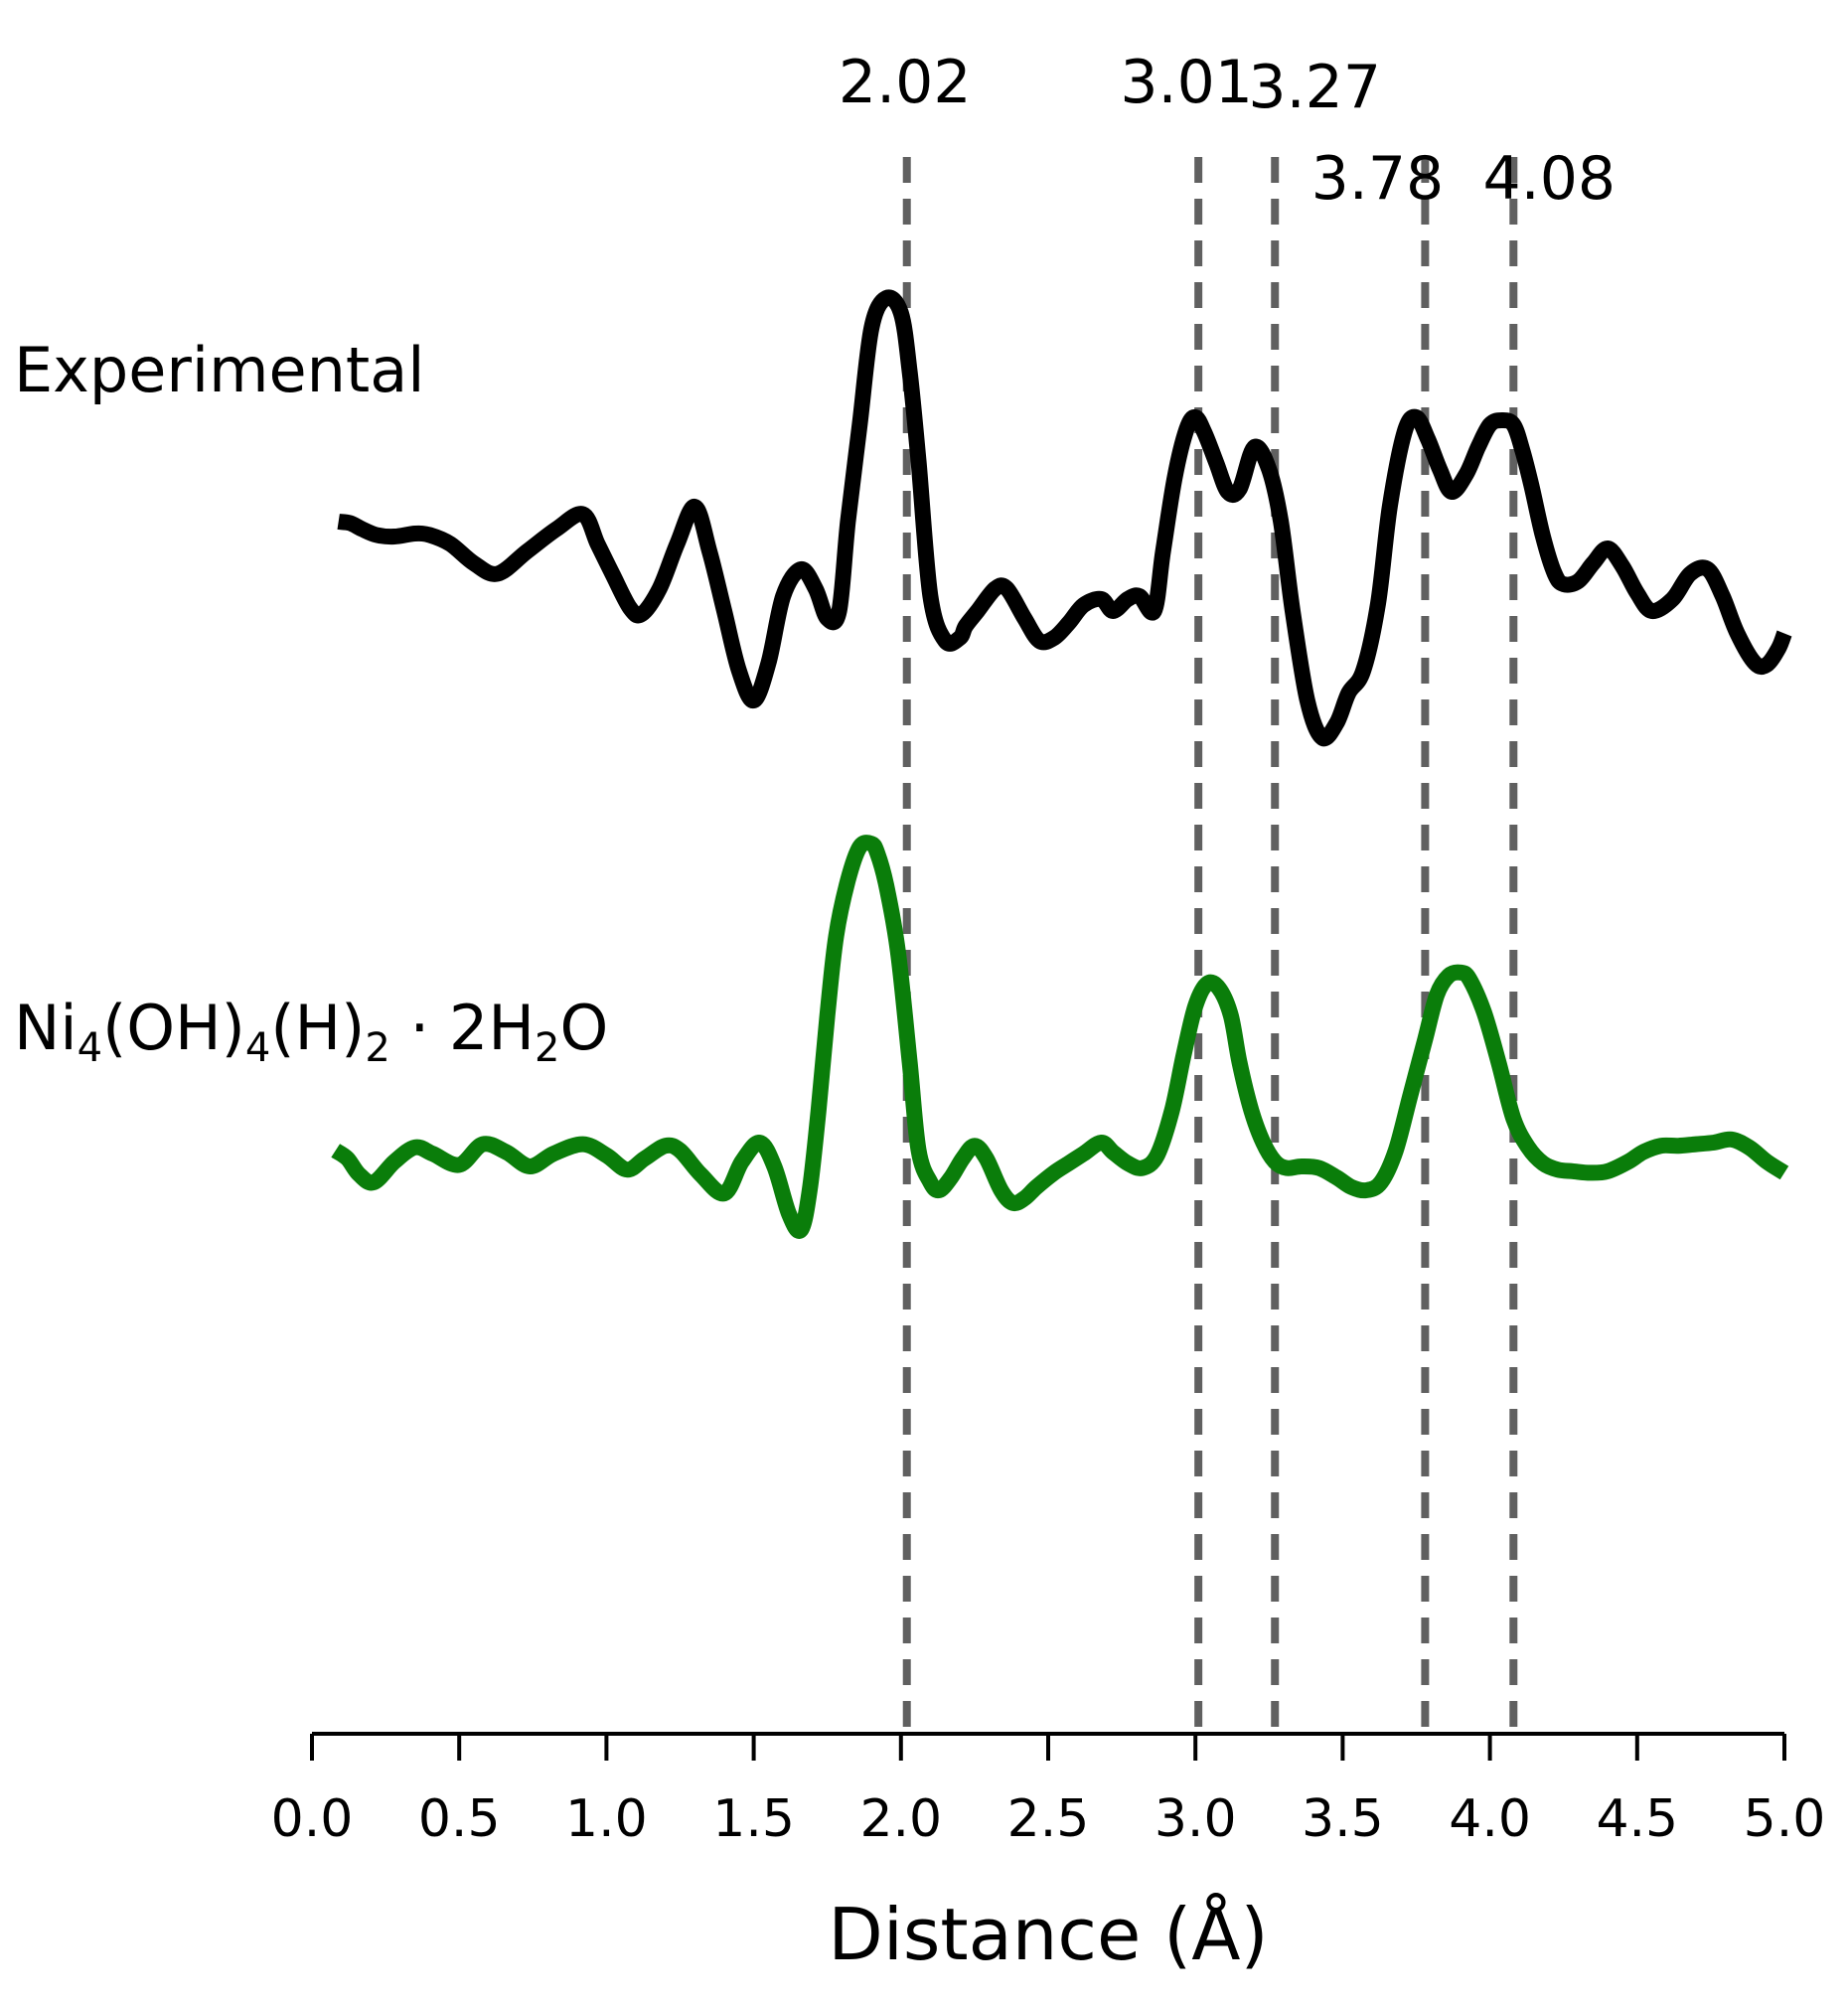 This screenshot has height=2005, width=1848. I want to click on x-tick-label-4-0: 4.0, so click(1490, 1819).